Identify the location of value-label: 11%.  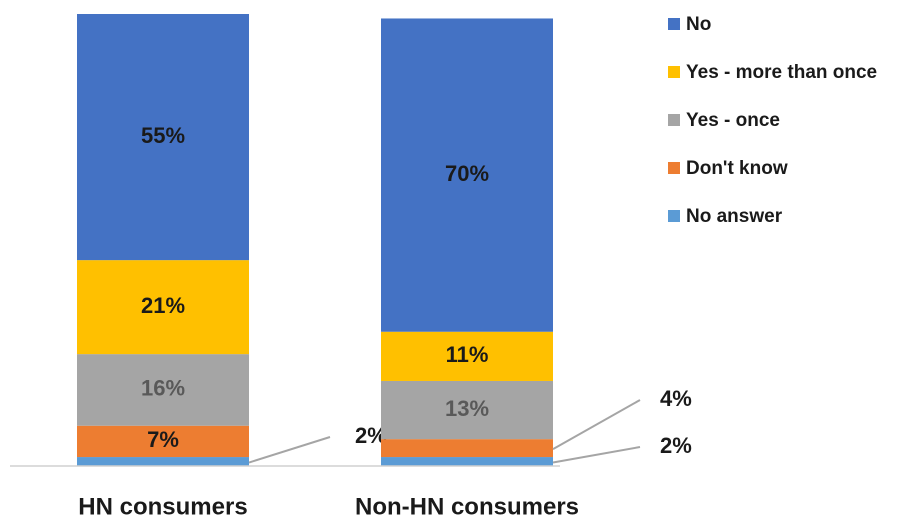
(467, 354).